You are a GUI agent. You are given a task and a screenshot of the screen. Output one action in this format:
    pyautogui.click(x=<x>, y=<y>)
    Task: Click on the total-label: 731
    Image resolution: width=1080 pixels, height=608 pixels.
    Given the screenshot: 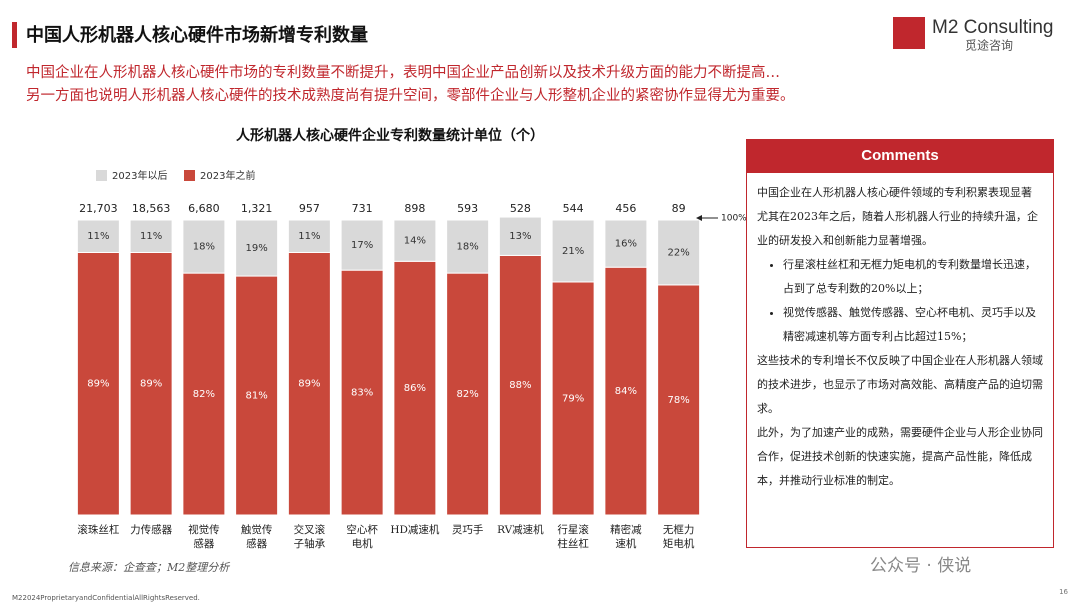 What is the action you would take?
    pyautogui.click(x=362, y=208)
    